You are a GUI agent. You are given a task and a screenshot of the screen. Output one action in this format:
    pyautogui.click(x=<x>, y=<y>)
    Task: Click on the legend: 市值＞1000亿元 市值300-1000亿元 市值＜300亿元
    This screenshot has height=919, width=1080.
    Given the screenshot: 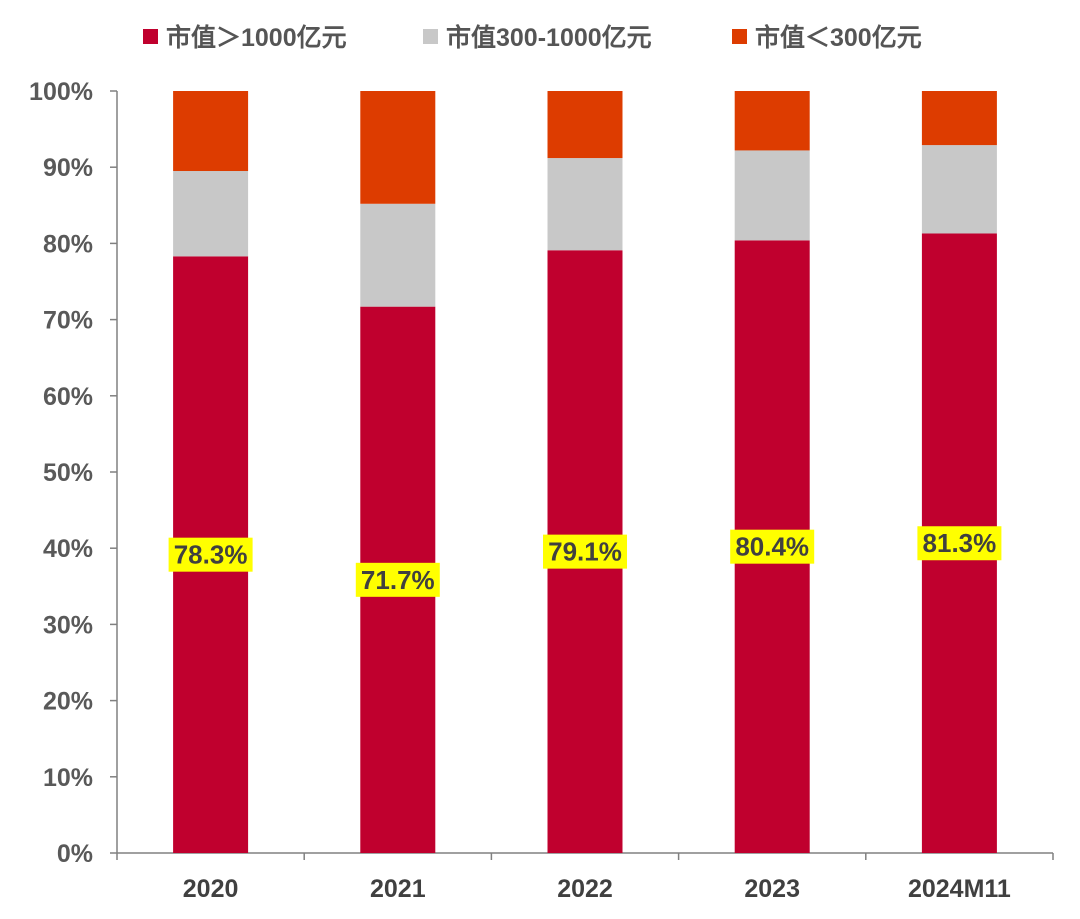 What is the action you would take?
    pyautogui.click(x=540, y=36)
    